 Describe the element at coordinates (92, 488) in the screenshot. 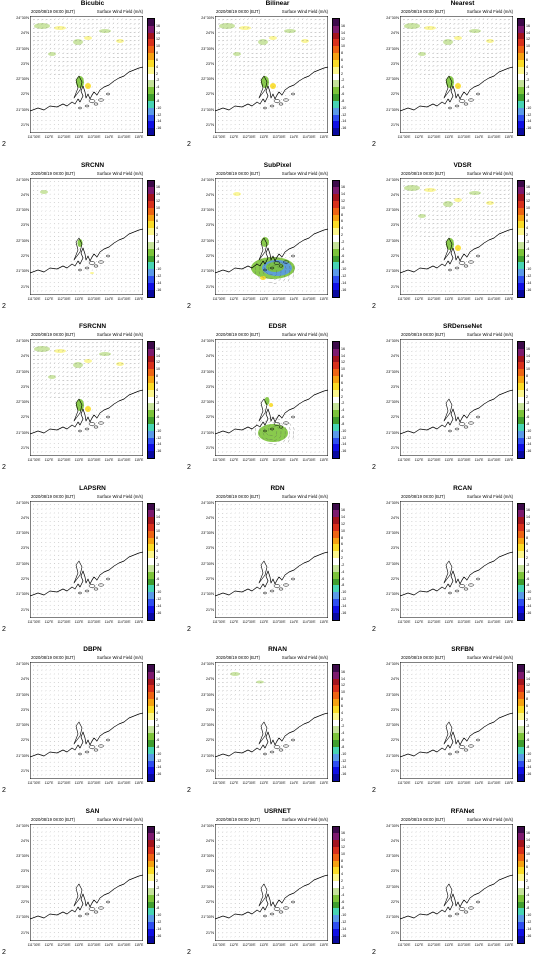

I see `panel-title: LAPSRN` at that location.